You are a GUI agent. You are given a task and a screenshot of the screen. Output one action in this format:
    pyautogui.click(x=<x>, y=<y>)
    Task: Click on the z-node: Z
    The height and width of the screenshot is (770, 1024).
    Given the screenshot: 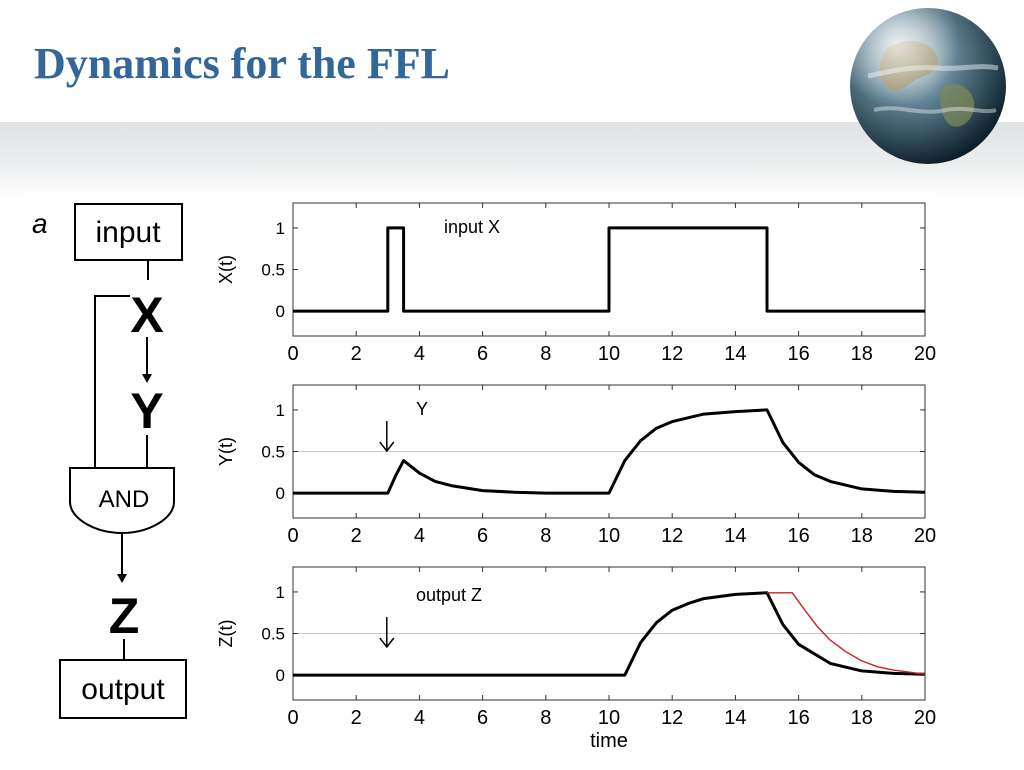 What is the action you would take?
    pyautogui.click(x=124, y=616)
    